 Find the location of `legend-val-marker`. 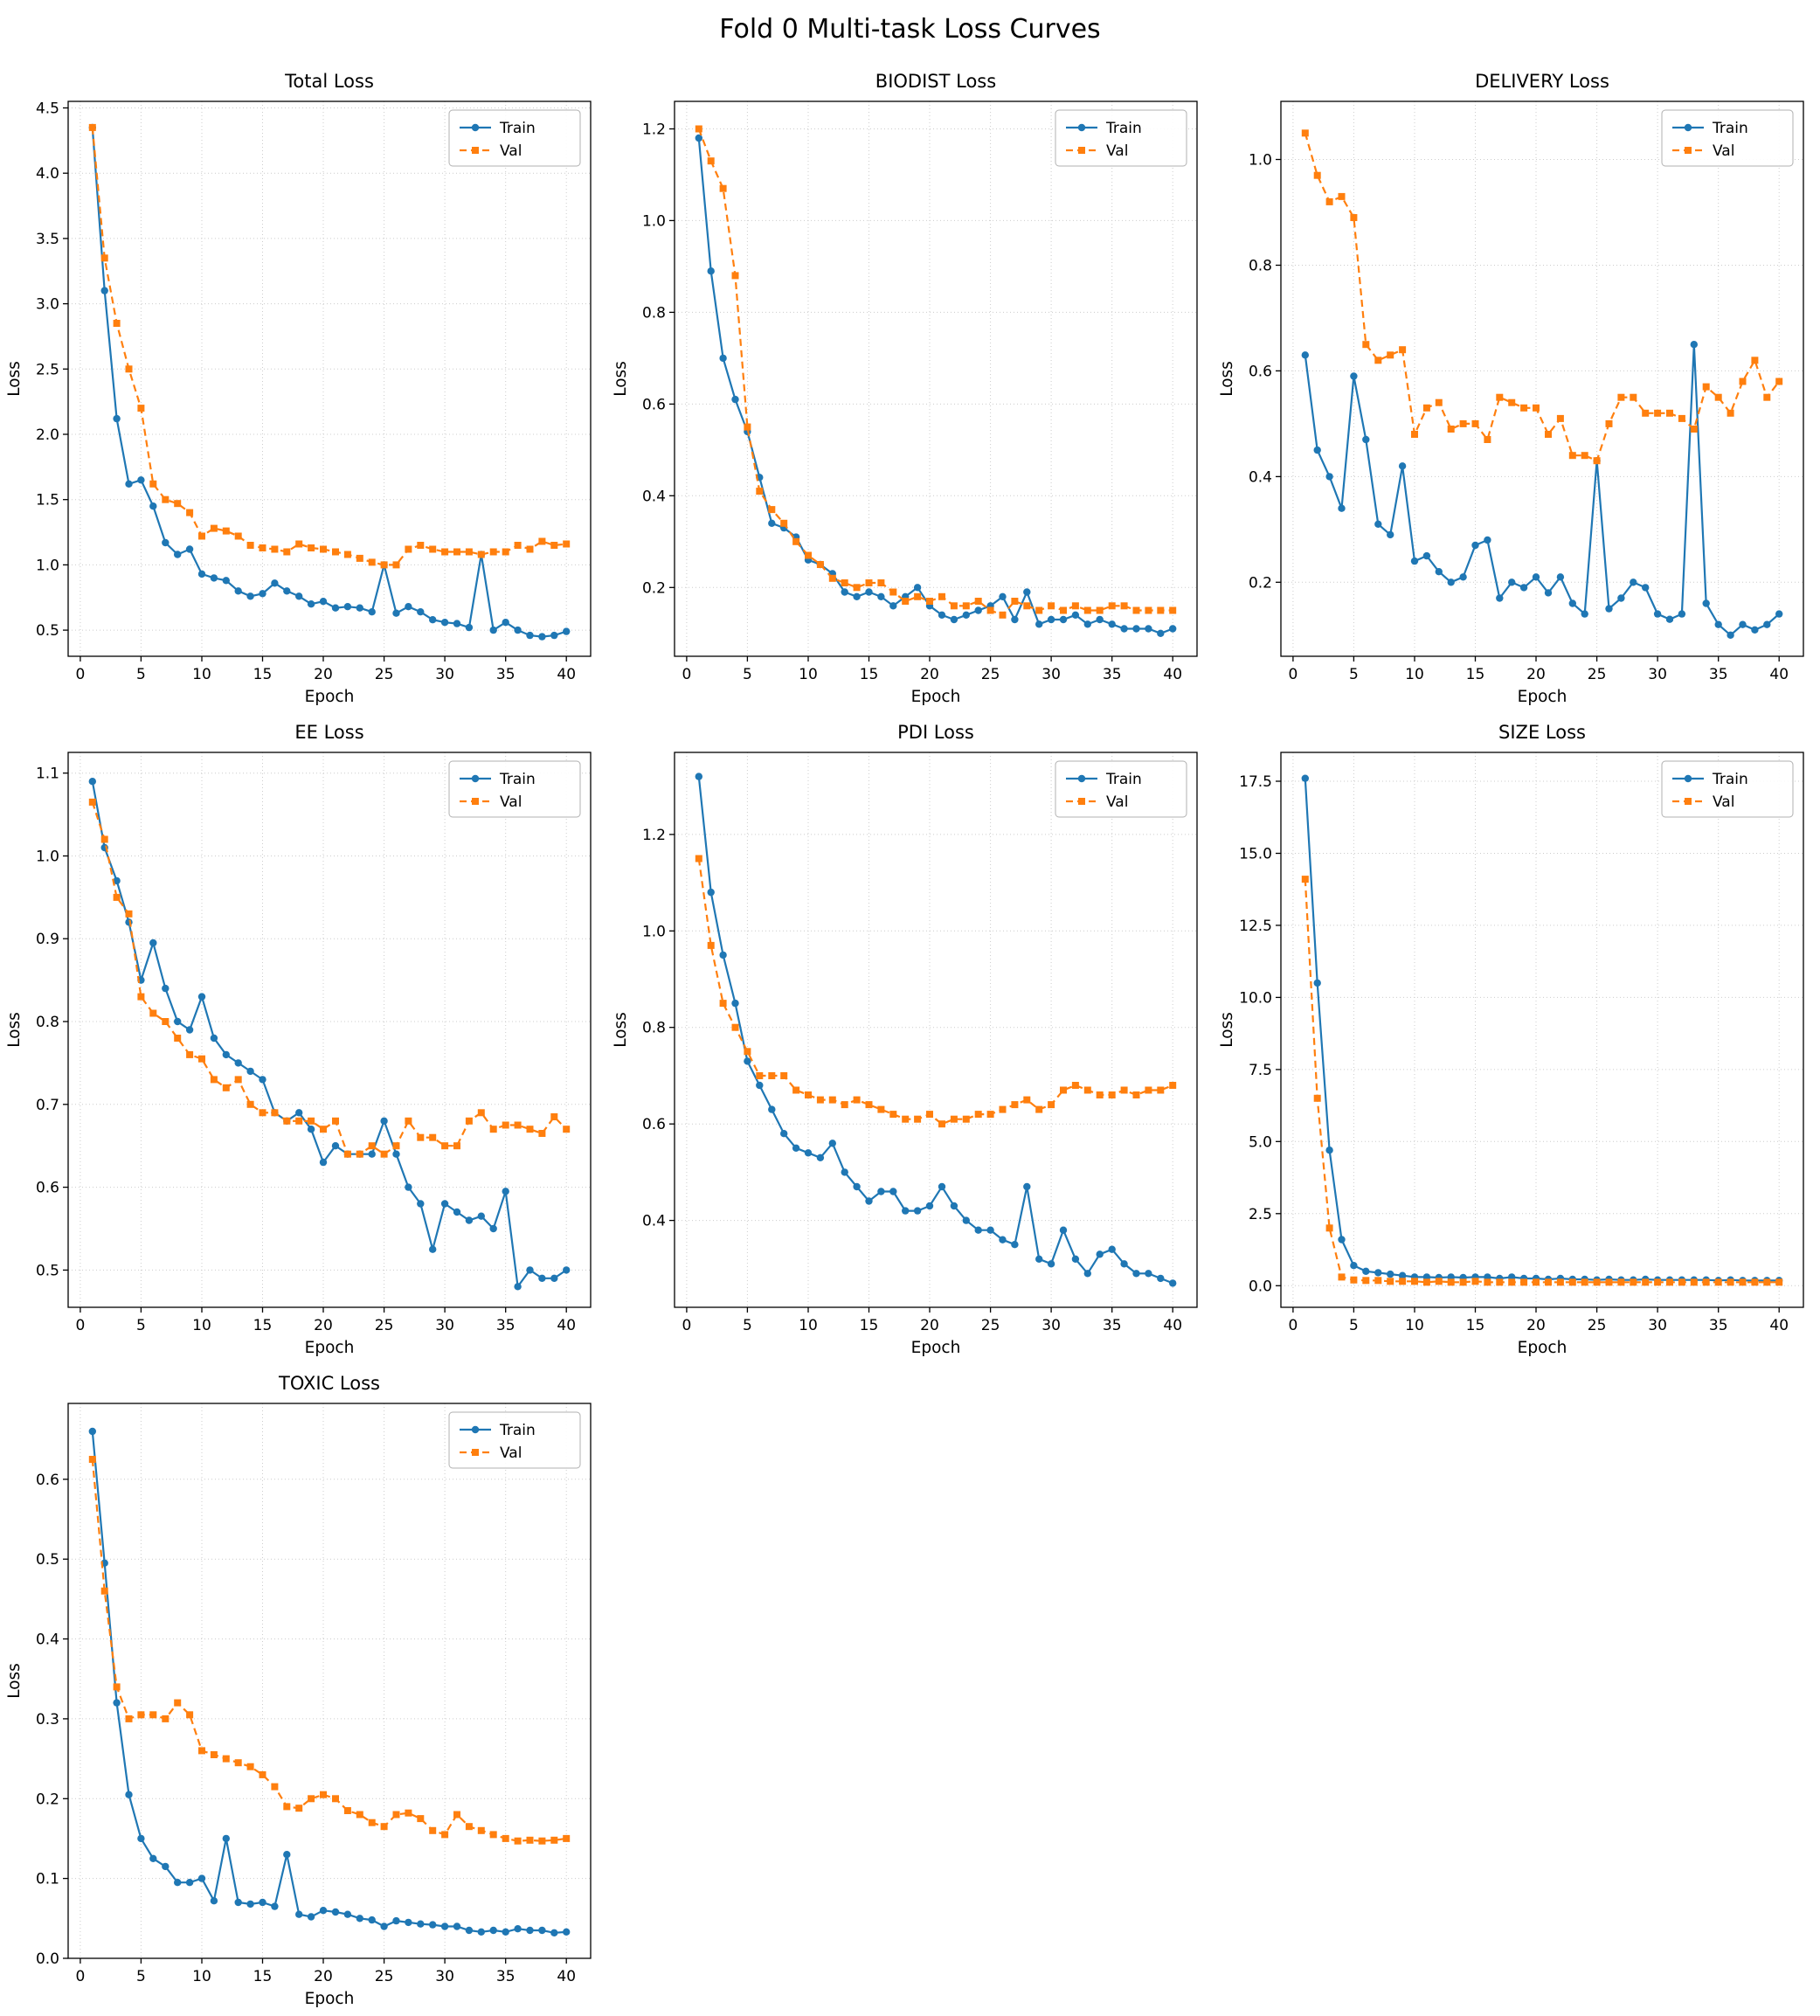

legend-val-marker is located at coordinates (475, 802).